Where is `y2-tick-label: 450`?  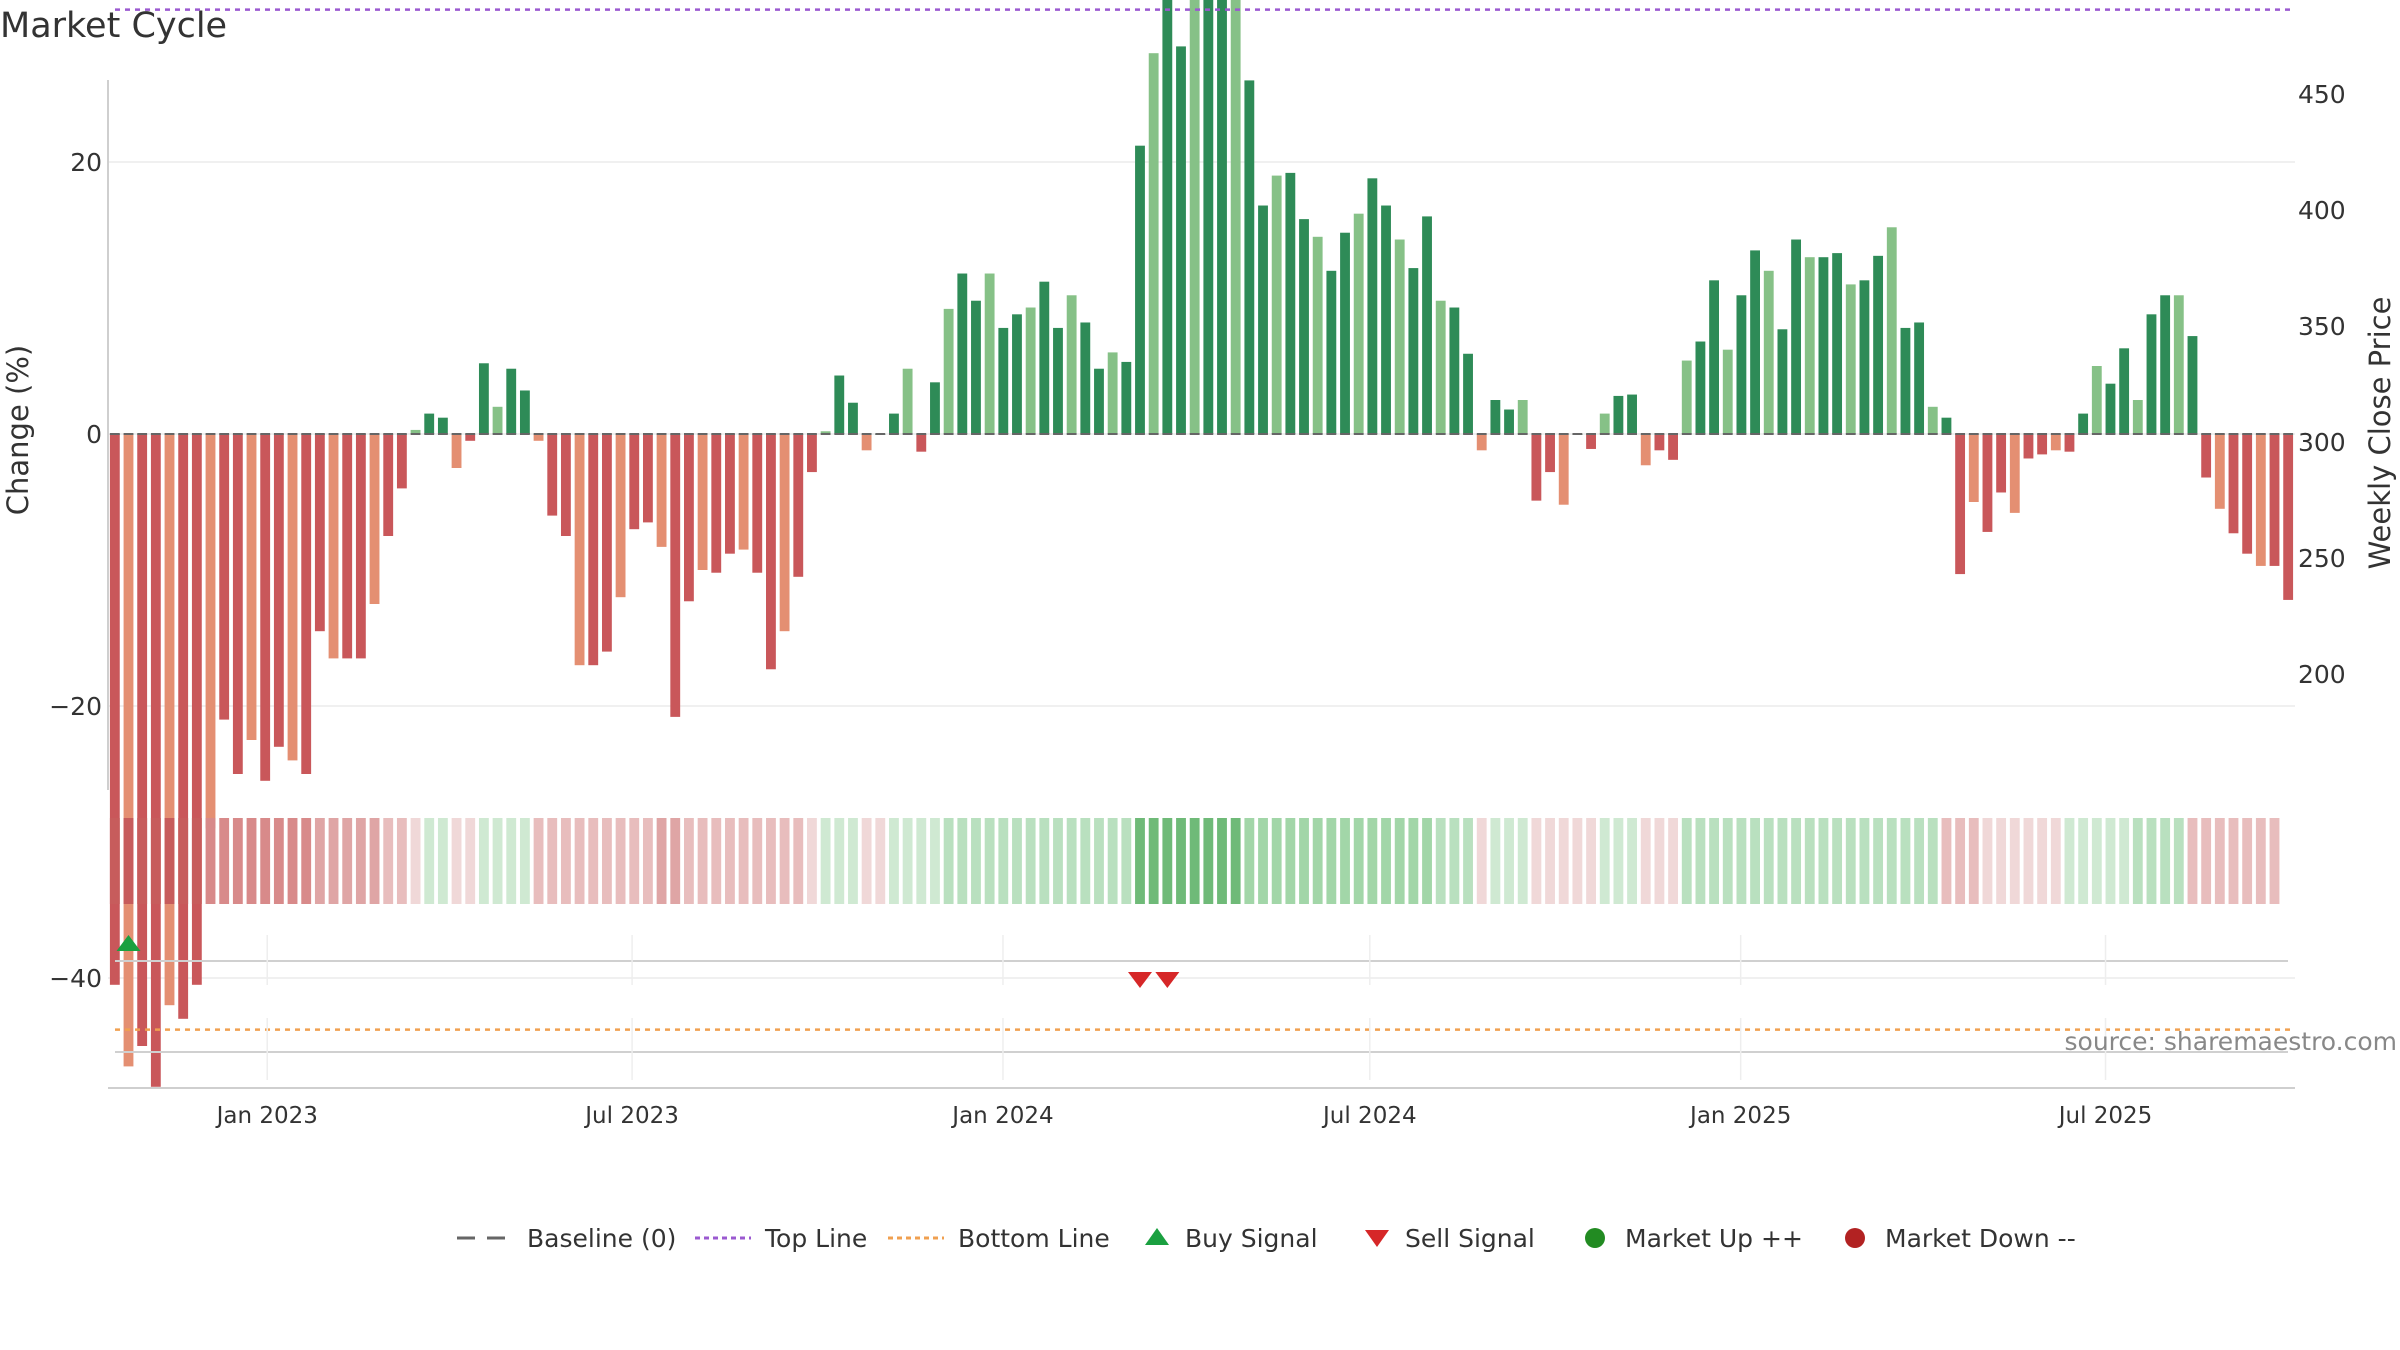 y2-tick-label: 450 is located at coordinates (2322, 94).